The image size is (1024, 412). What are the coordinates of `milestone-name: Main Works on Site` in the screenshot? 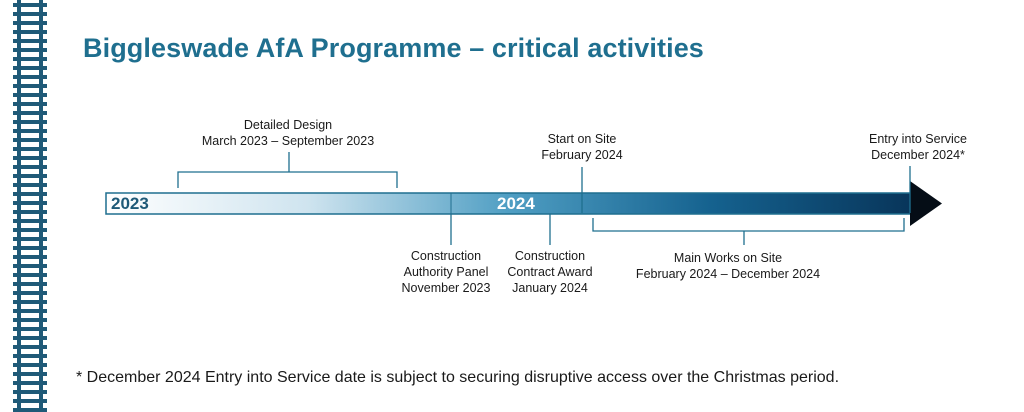 It's located at (728, 258).